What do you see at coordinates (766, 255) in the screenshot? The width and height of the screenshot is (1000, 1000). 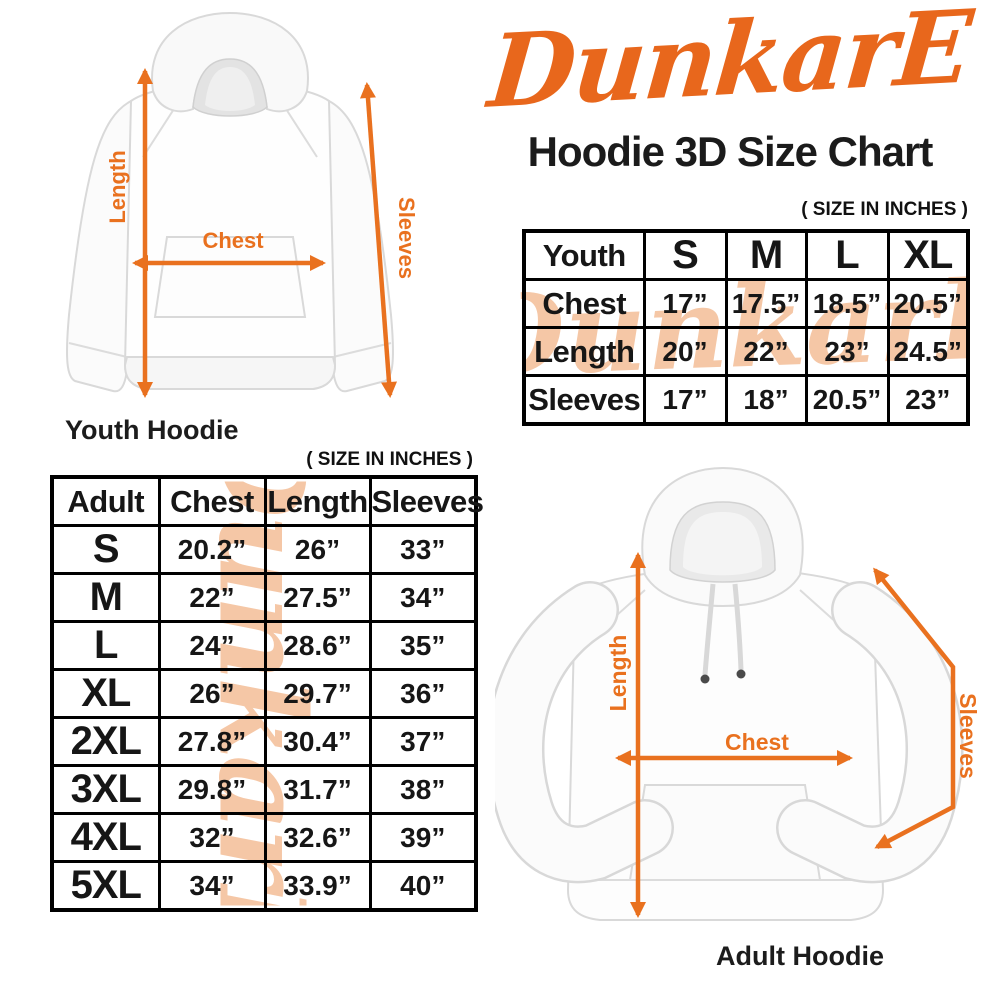 I see `table-header-cell: M` at bounding box center [766, 255].